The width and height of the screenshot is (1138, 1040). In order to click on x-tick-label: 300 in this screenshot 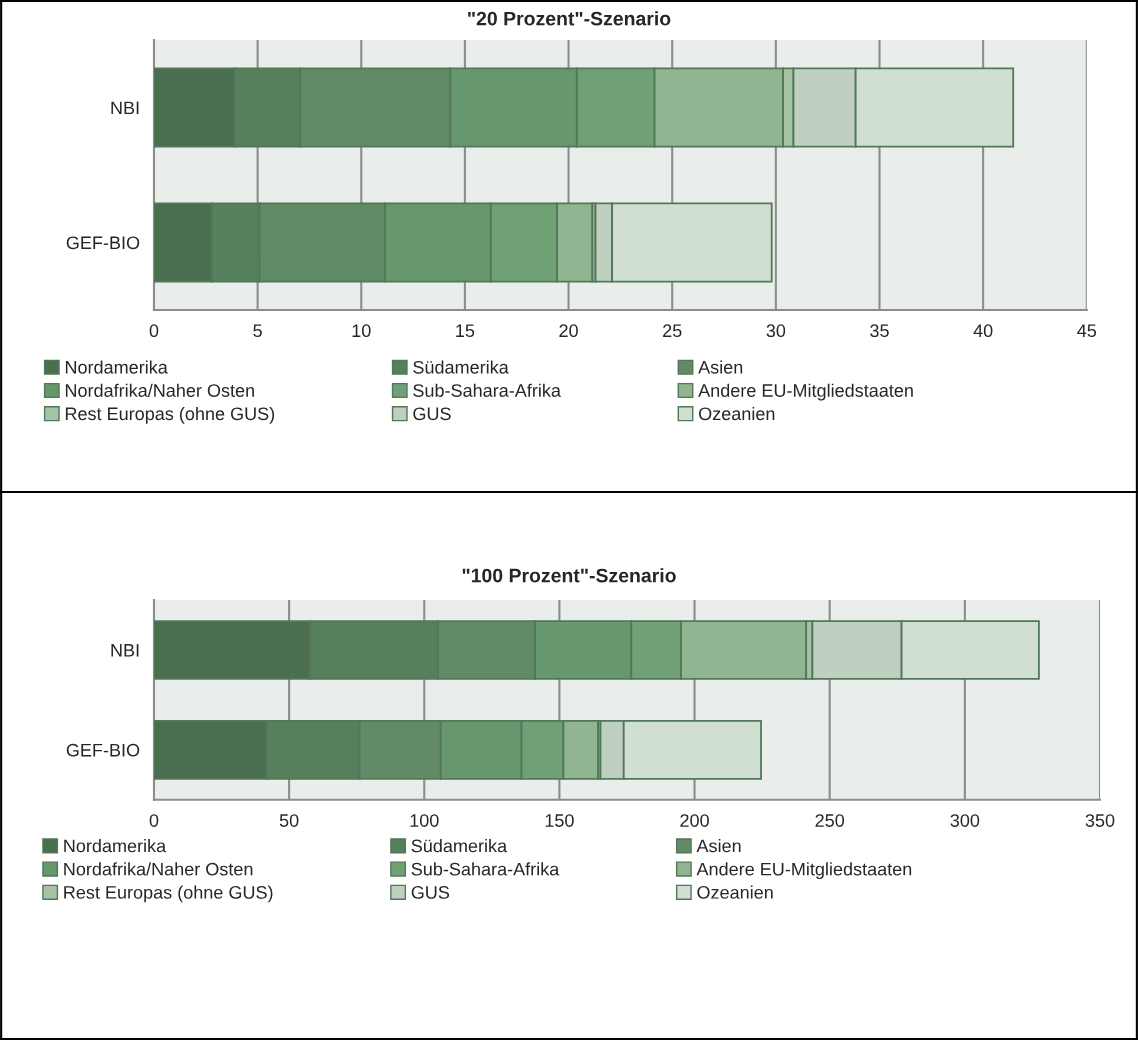, I will do `click(965, 820)`.